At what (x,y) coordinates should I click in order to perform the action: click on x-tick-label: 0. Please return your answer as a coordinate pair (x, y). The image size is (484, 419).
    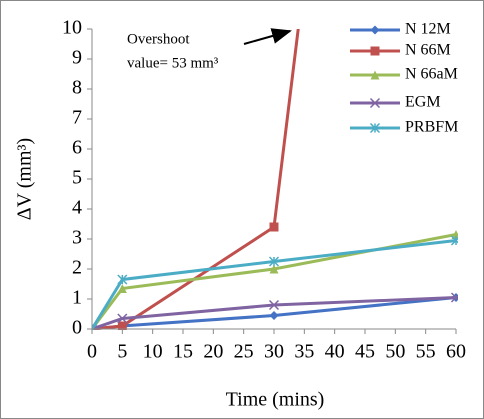
    Looking at the image, I should click on (92, 352).